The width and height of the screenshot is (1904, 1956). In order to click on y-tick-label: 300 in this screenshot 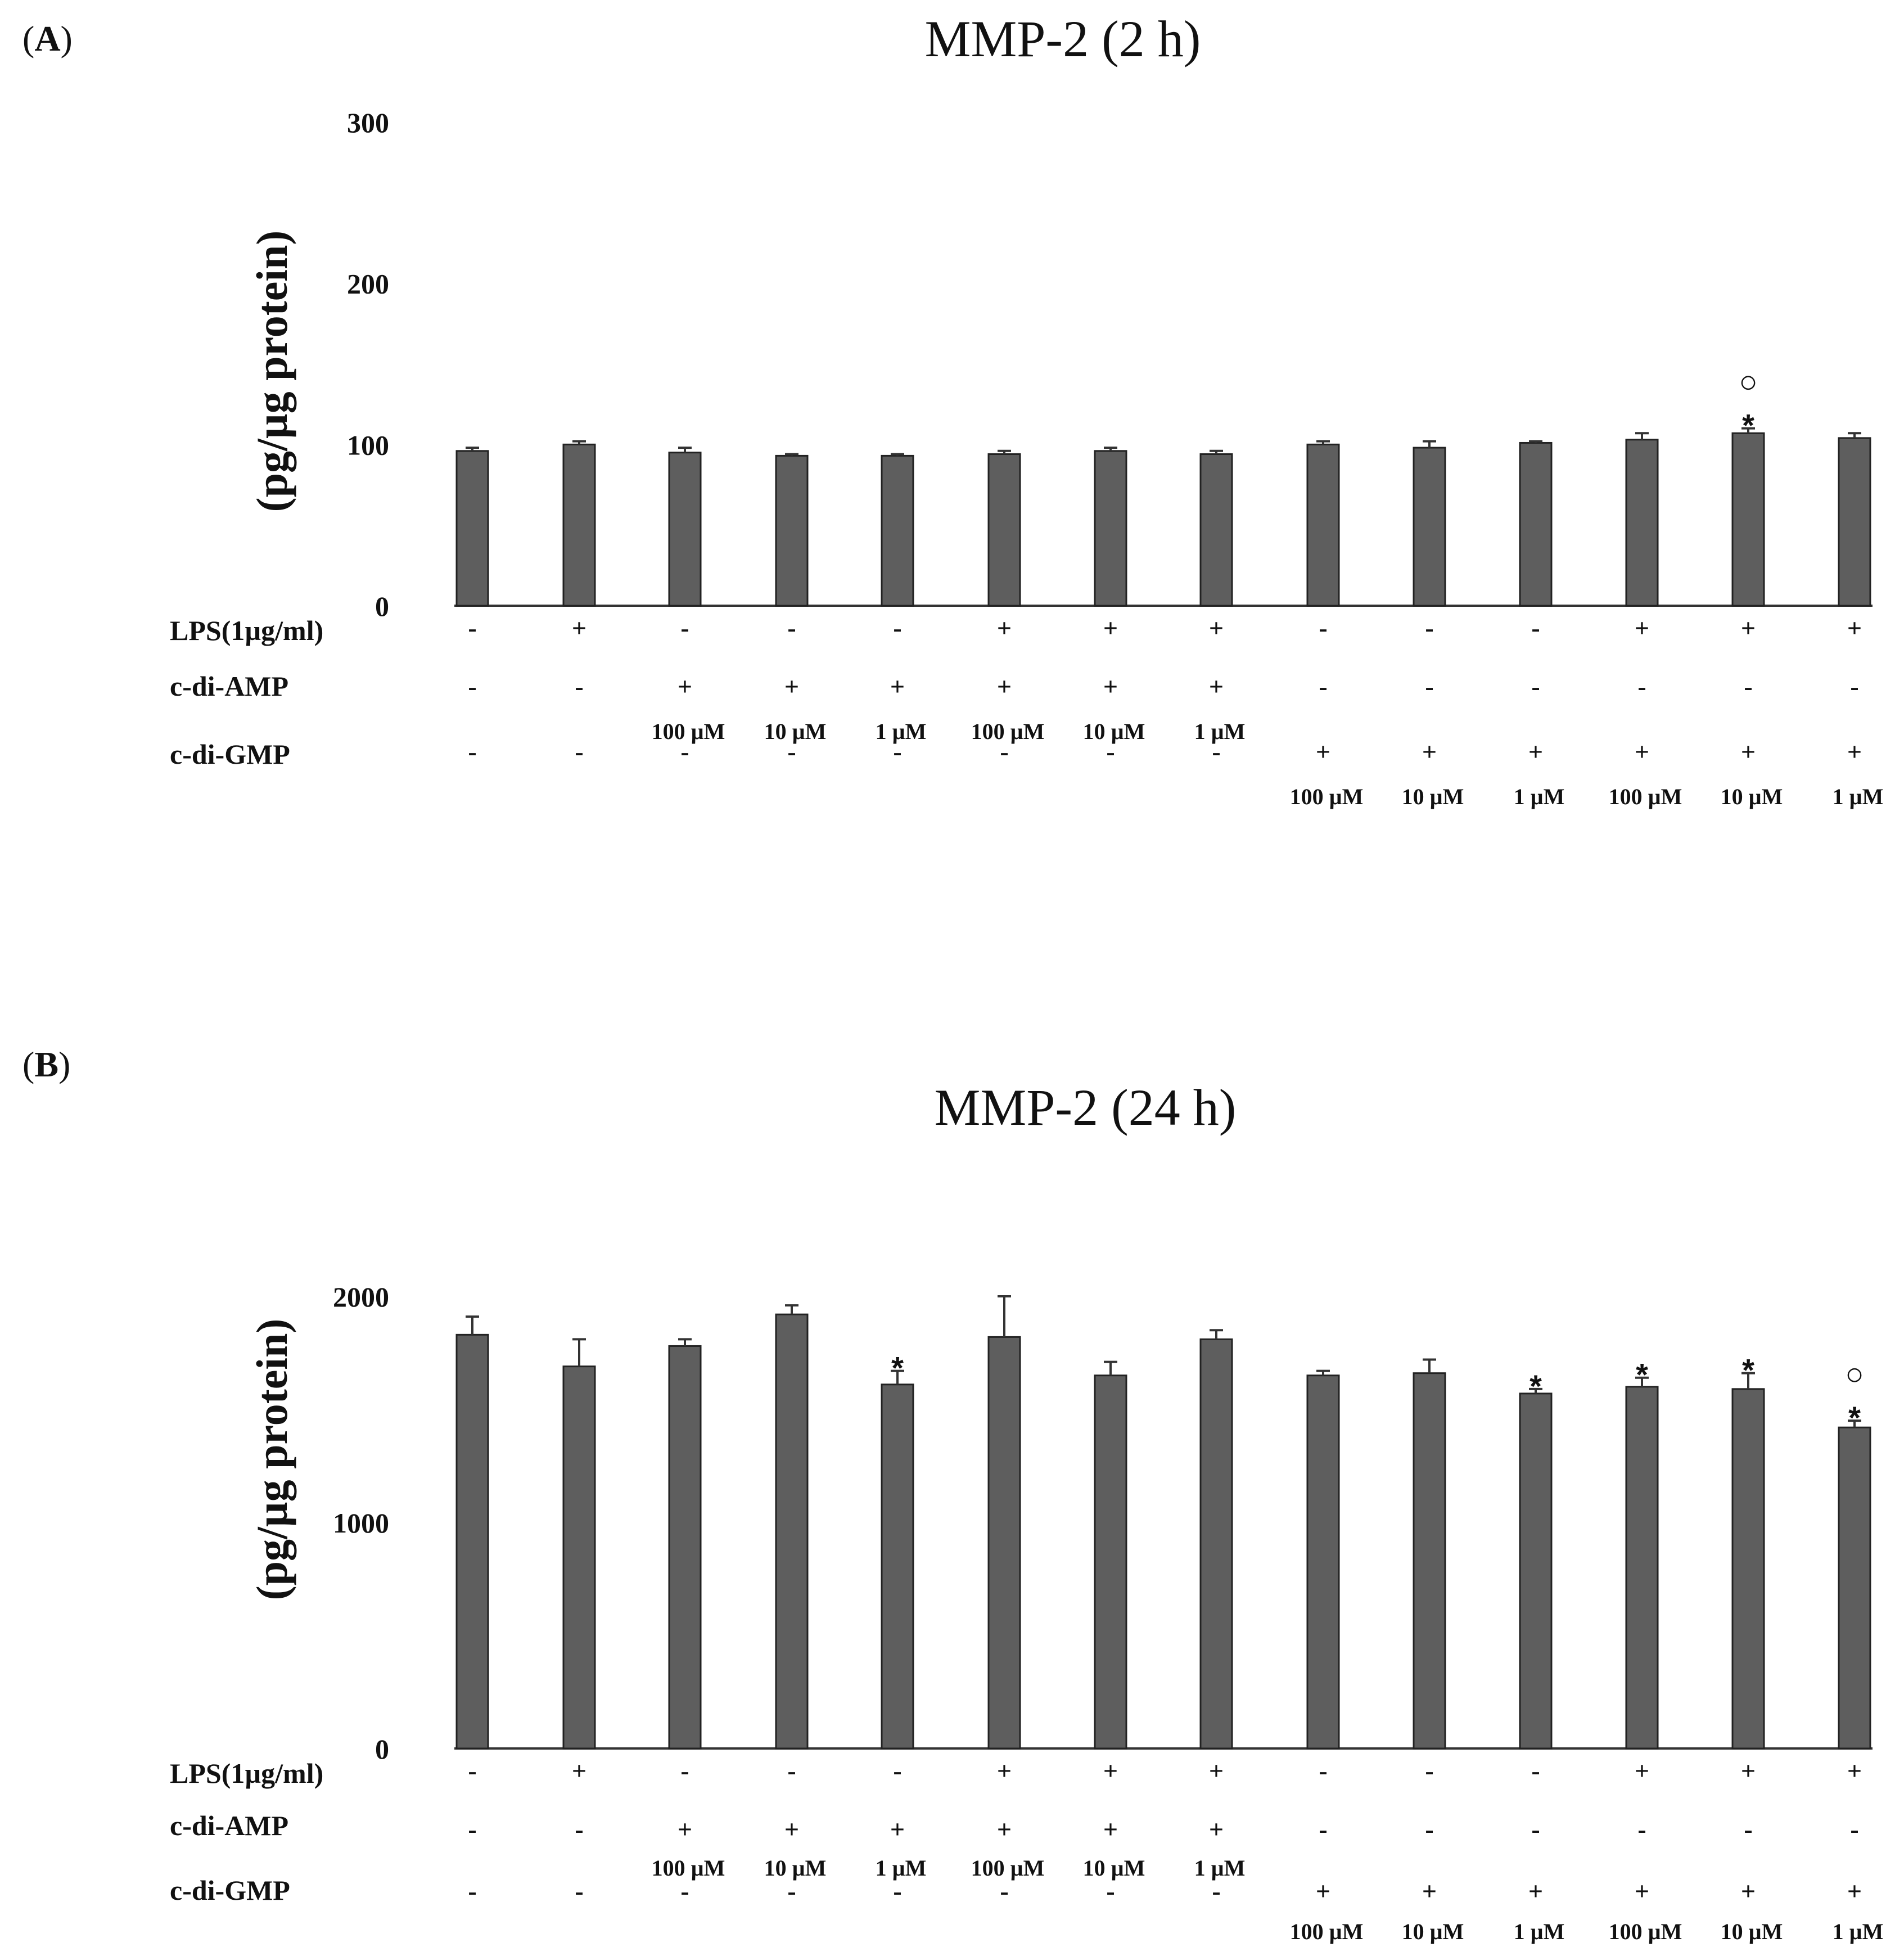, I will do `click(368, 122)`.